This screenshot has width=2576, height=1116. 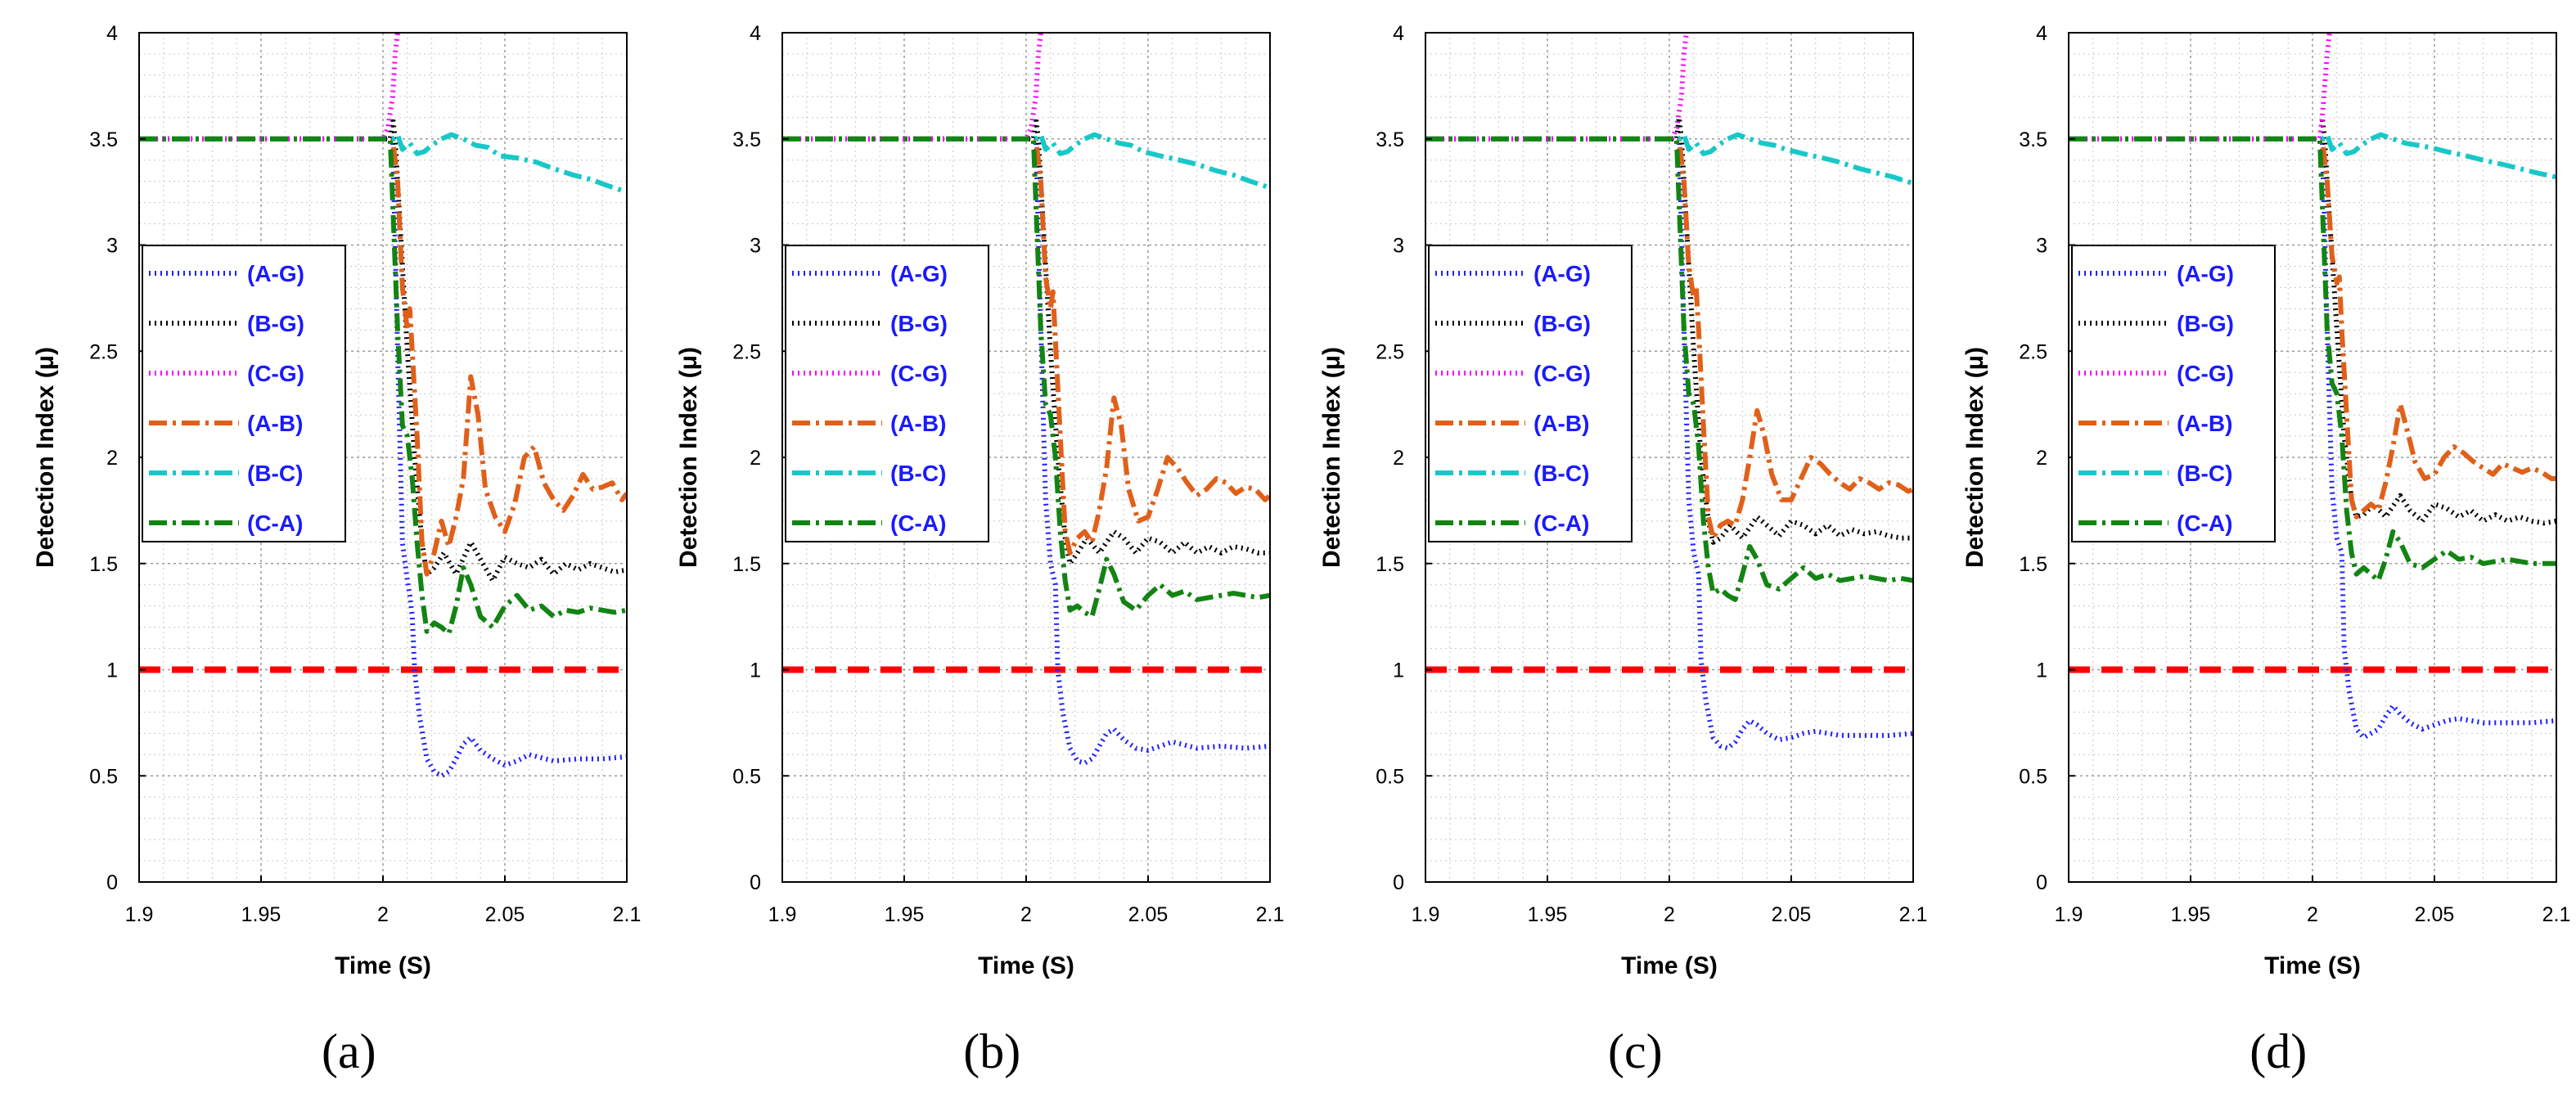 What do you see at coordinates (1635, 1051) in the screenshot?
I see `panel-label: (c)` at bounding box center [1635, 1051].